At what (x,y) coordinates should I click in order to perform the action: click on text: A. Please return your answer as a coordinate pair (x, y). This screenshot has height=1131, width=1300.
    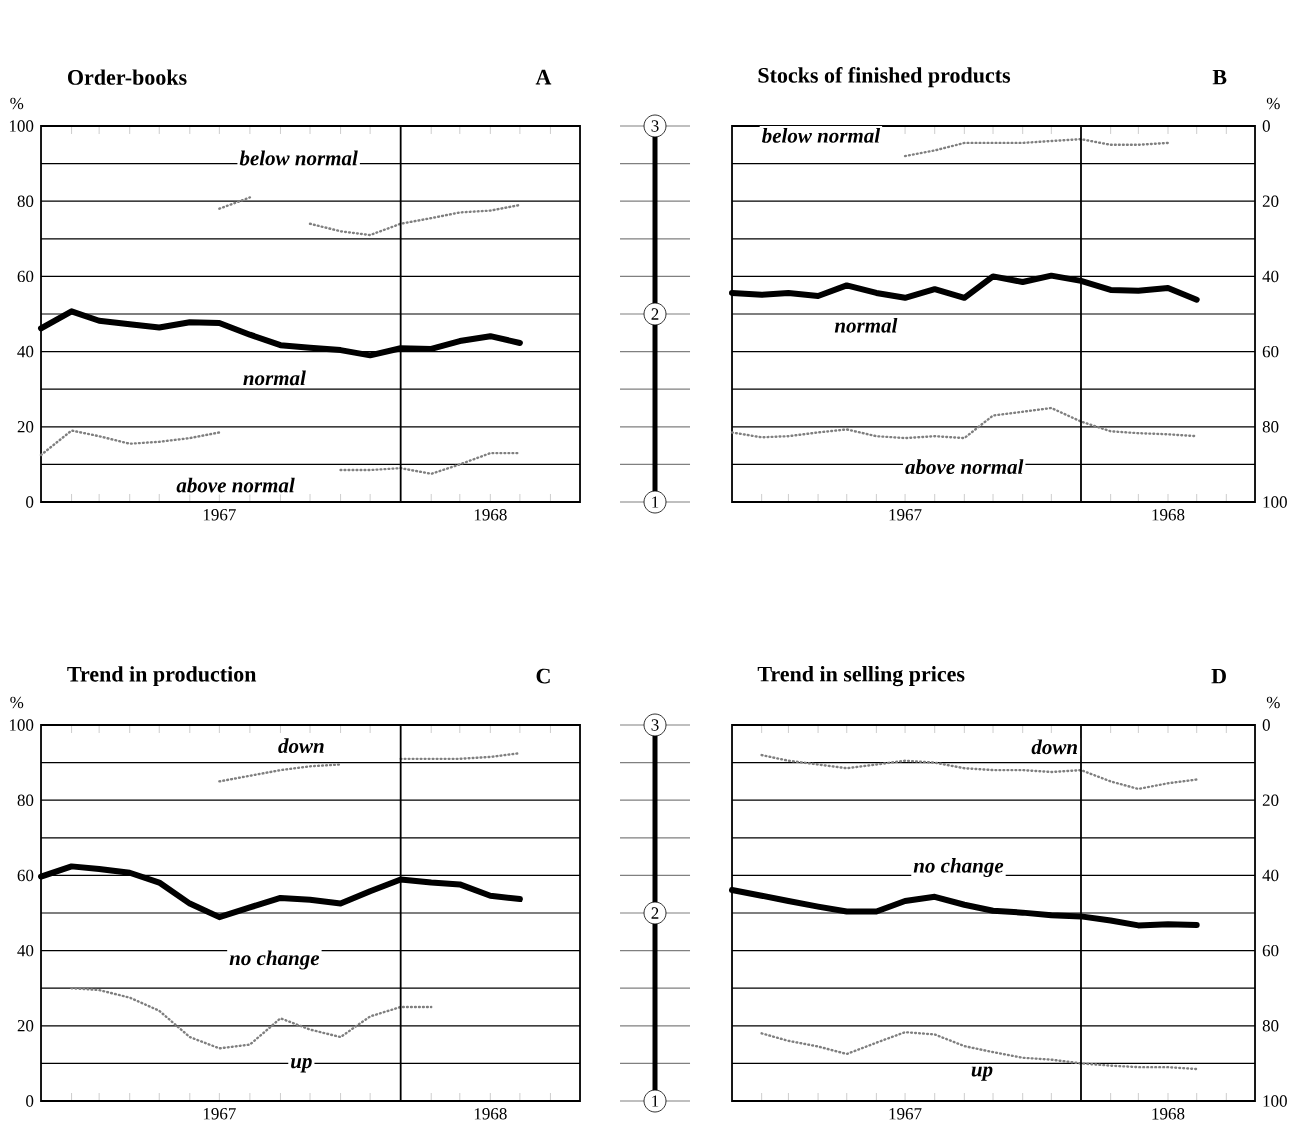
    Looking at the image, I should click on (543, 77).